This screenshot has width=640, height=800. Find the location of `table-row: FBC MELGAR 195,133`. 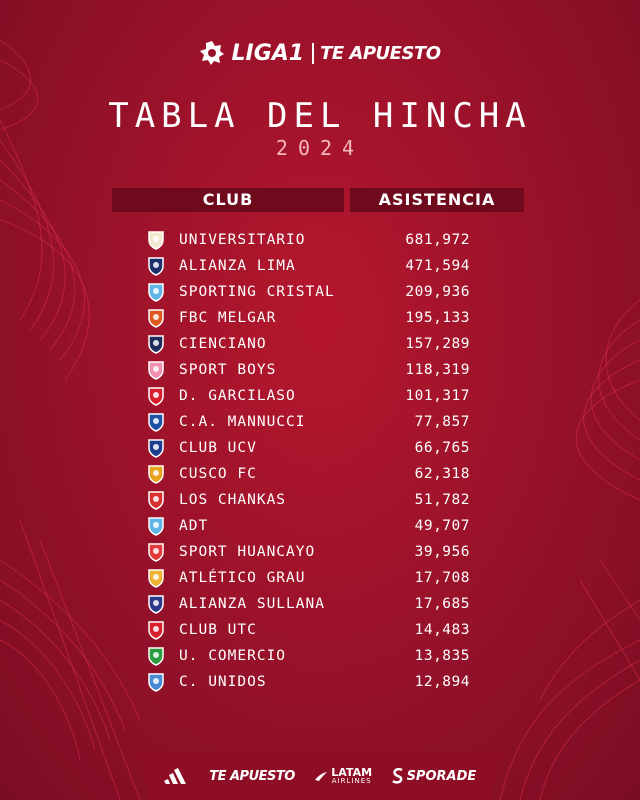

table-row: FBC MELGAR 195,133 is located at coordinates (316, 318).